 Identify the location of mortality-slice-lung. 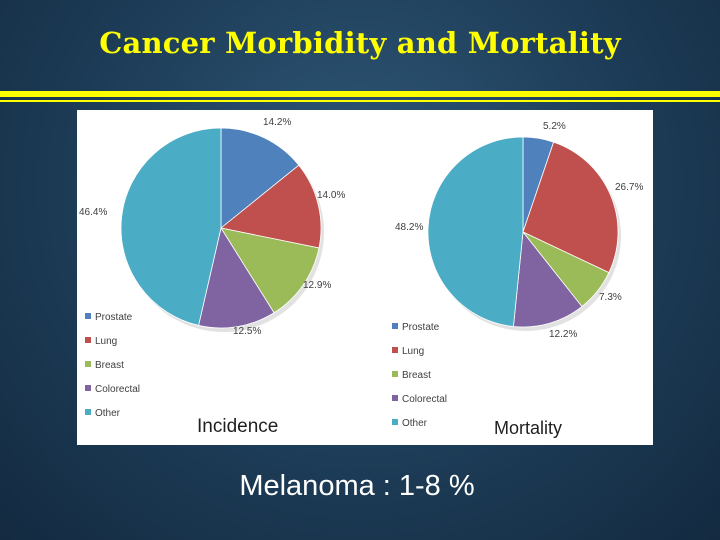
(570, 207).